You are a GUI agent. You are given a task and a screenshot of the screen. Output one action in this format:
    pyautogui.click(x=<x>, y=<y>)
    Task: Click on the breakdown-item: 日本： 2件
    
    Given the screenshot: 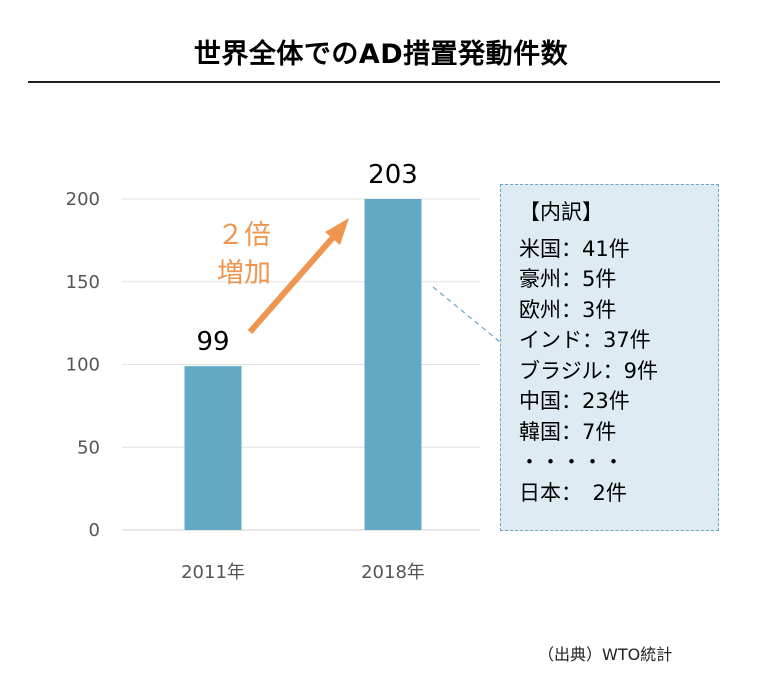 What is the action you would take?
    pyautogui.click(x=573, y=492)
    